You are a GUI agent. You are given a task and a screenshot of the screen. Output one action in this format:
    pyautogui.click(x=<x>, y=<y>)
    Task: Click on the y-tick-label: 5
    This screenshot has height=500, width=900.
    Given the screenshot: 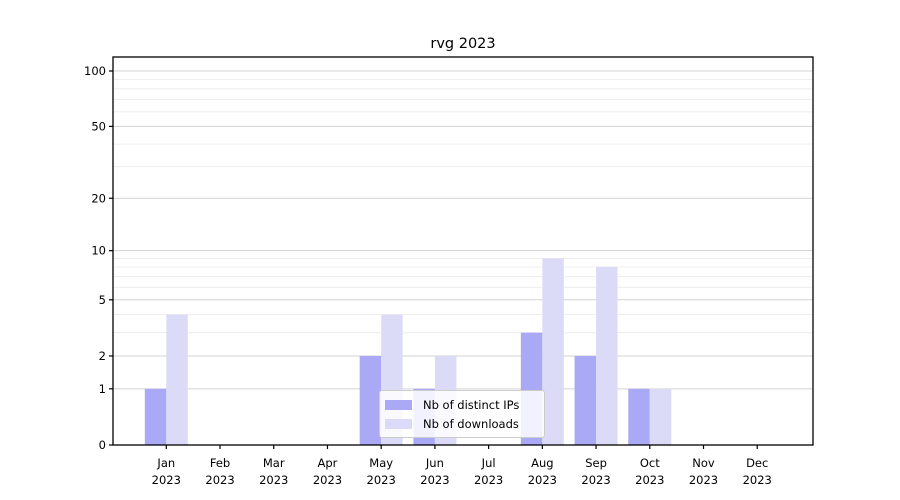 What is the action you would take?
    pyautogui.click(x=102, y=300)
    